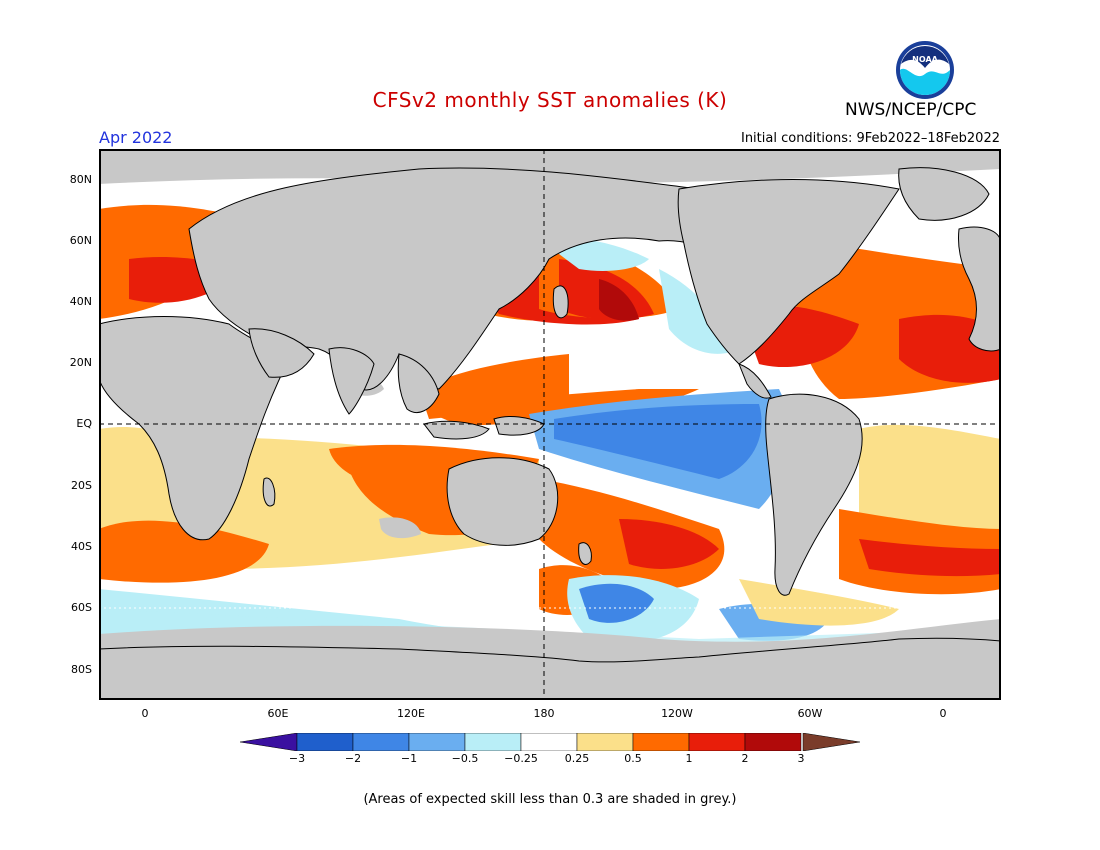  Describe the element at coordinates (801, 758) in the screenshot. I see `colorbar-label: 3` at that location.